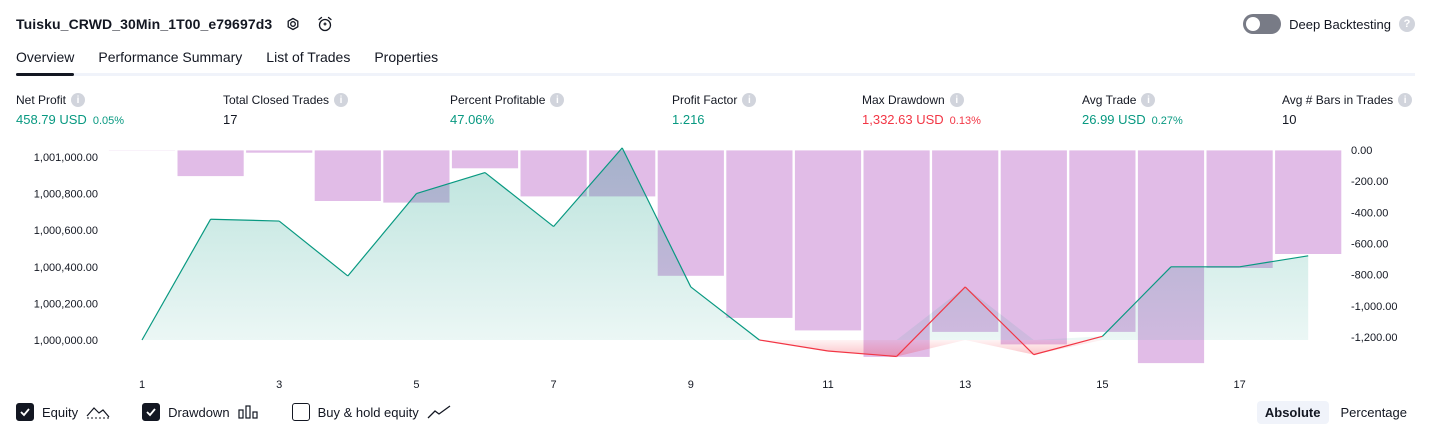 The image size is (1431, 438). Describe the element at coordinates (200, 412) in the screenshot. I see `legend-drawdown: Drawdown` at that location.